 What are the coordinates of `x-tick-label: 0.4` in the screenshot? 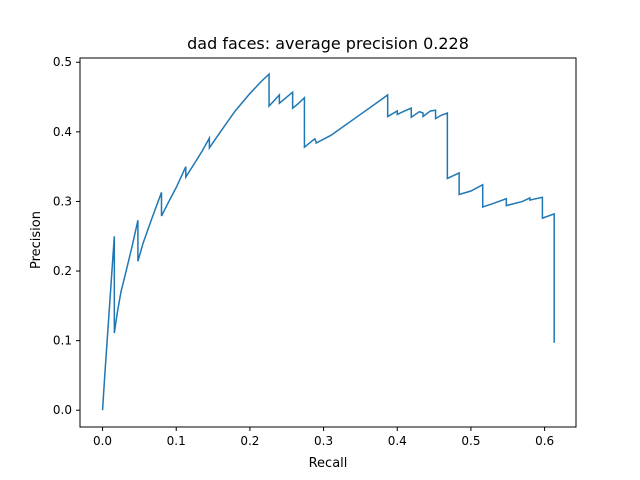 It's located at (397, 441).